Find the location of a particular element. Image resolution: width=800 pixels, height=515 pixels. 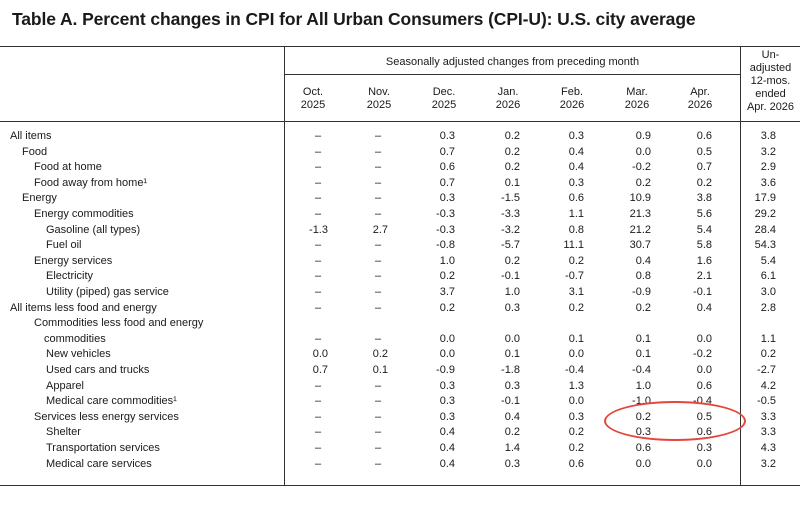

row-label-text: Food is located at coordinates (36, 151).